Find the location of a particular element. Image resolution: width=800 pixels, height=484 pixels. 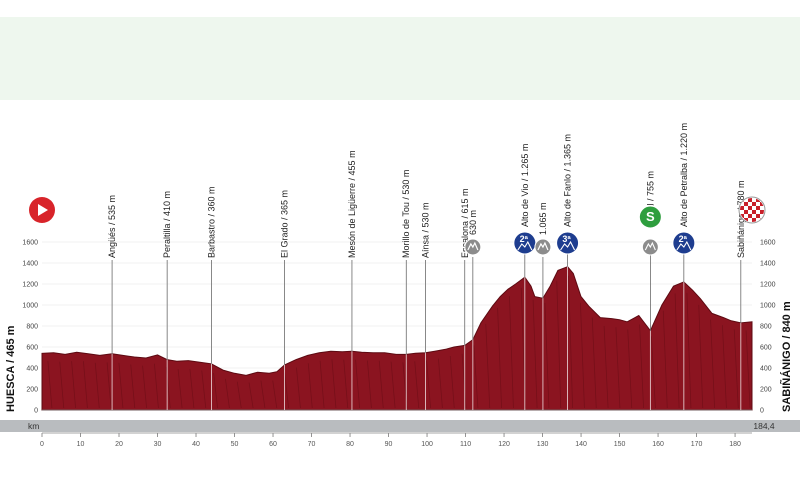

x-tick-label: 150 is located at coordinates (620, 444).